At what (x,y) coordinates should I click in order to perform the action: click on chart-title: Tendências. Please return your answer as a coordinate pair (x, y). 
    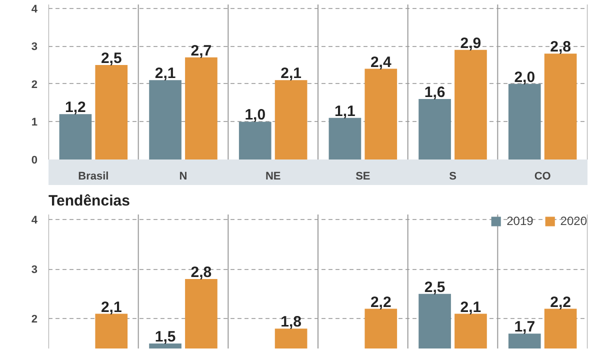
    Looking at the image, I should click on (89, 201).